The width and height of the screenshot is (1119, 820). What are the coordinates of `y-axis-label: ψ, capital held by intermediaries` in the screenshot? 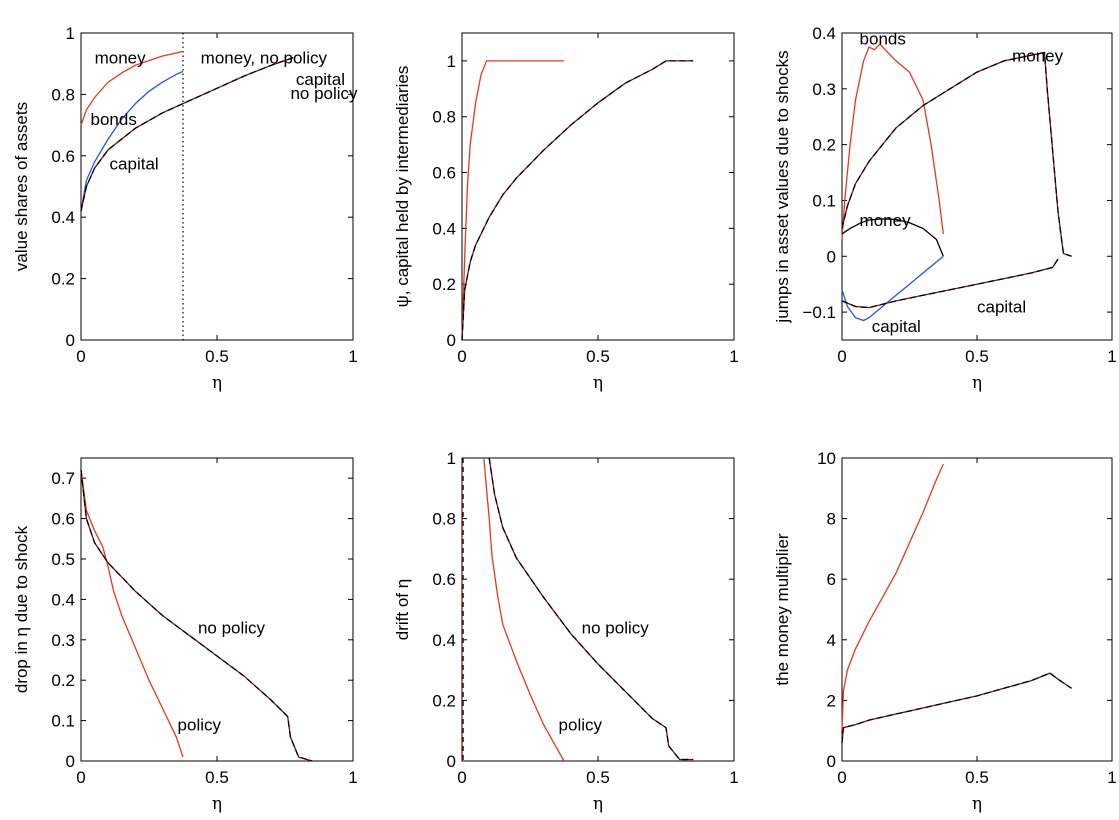 It's located at (402, 187).